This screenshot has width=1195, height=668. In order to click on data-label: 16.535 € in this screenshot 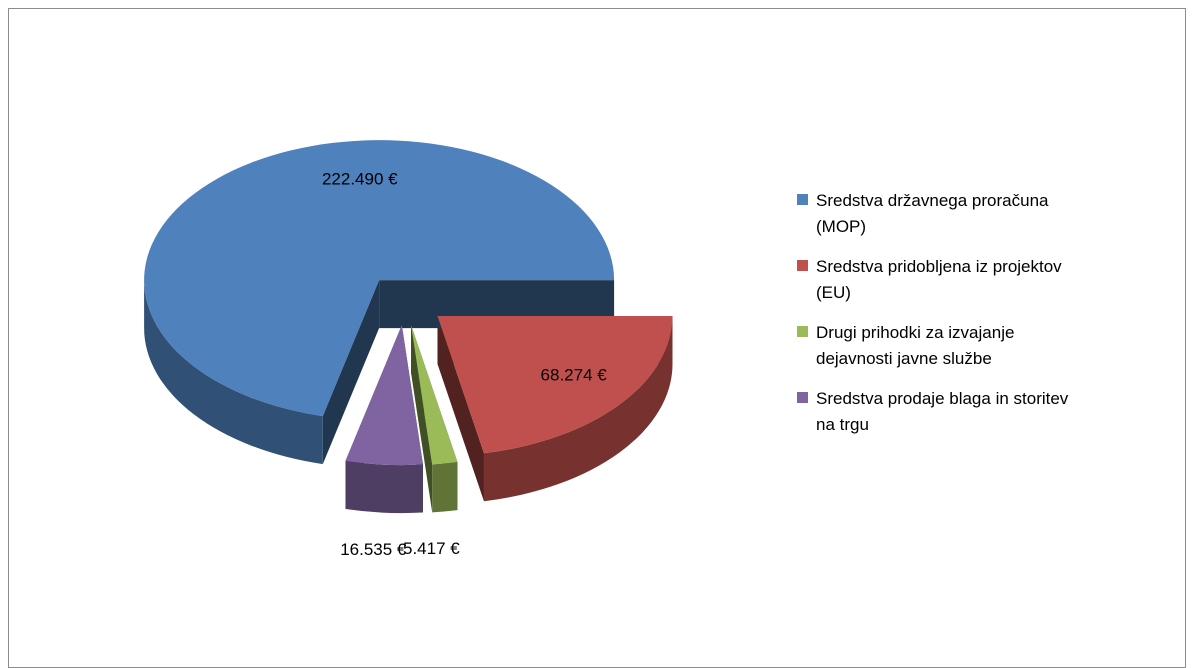, I will do `click(373, 549)`.